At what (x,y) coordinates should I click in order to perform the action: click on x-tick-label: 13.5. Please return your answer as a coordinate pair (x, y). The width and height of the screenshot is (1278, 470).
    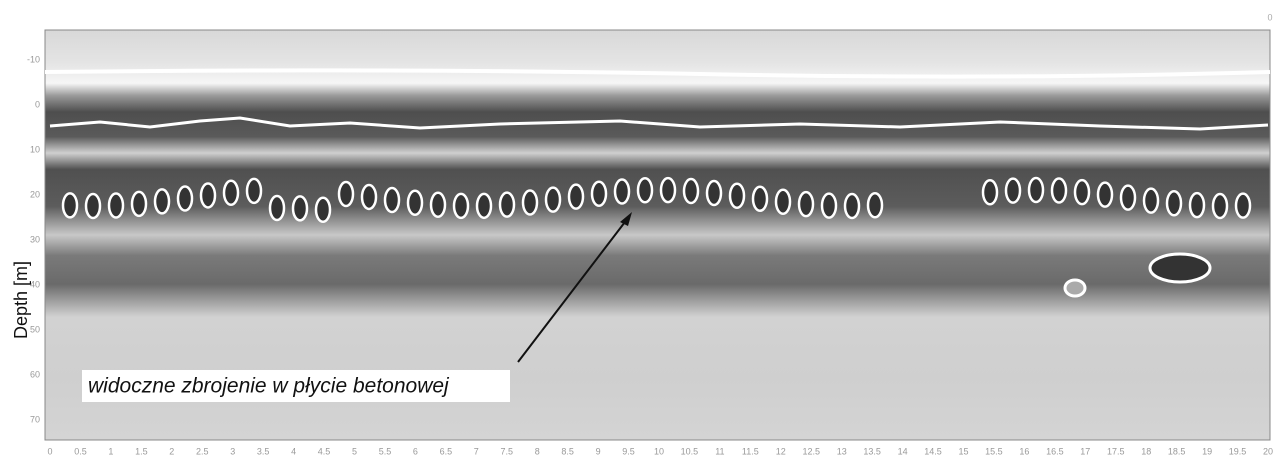
    Looking at the image, I should click on (872, 451).